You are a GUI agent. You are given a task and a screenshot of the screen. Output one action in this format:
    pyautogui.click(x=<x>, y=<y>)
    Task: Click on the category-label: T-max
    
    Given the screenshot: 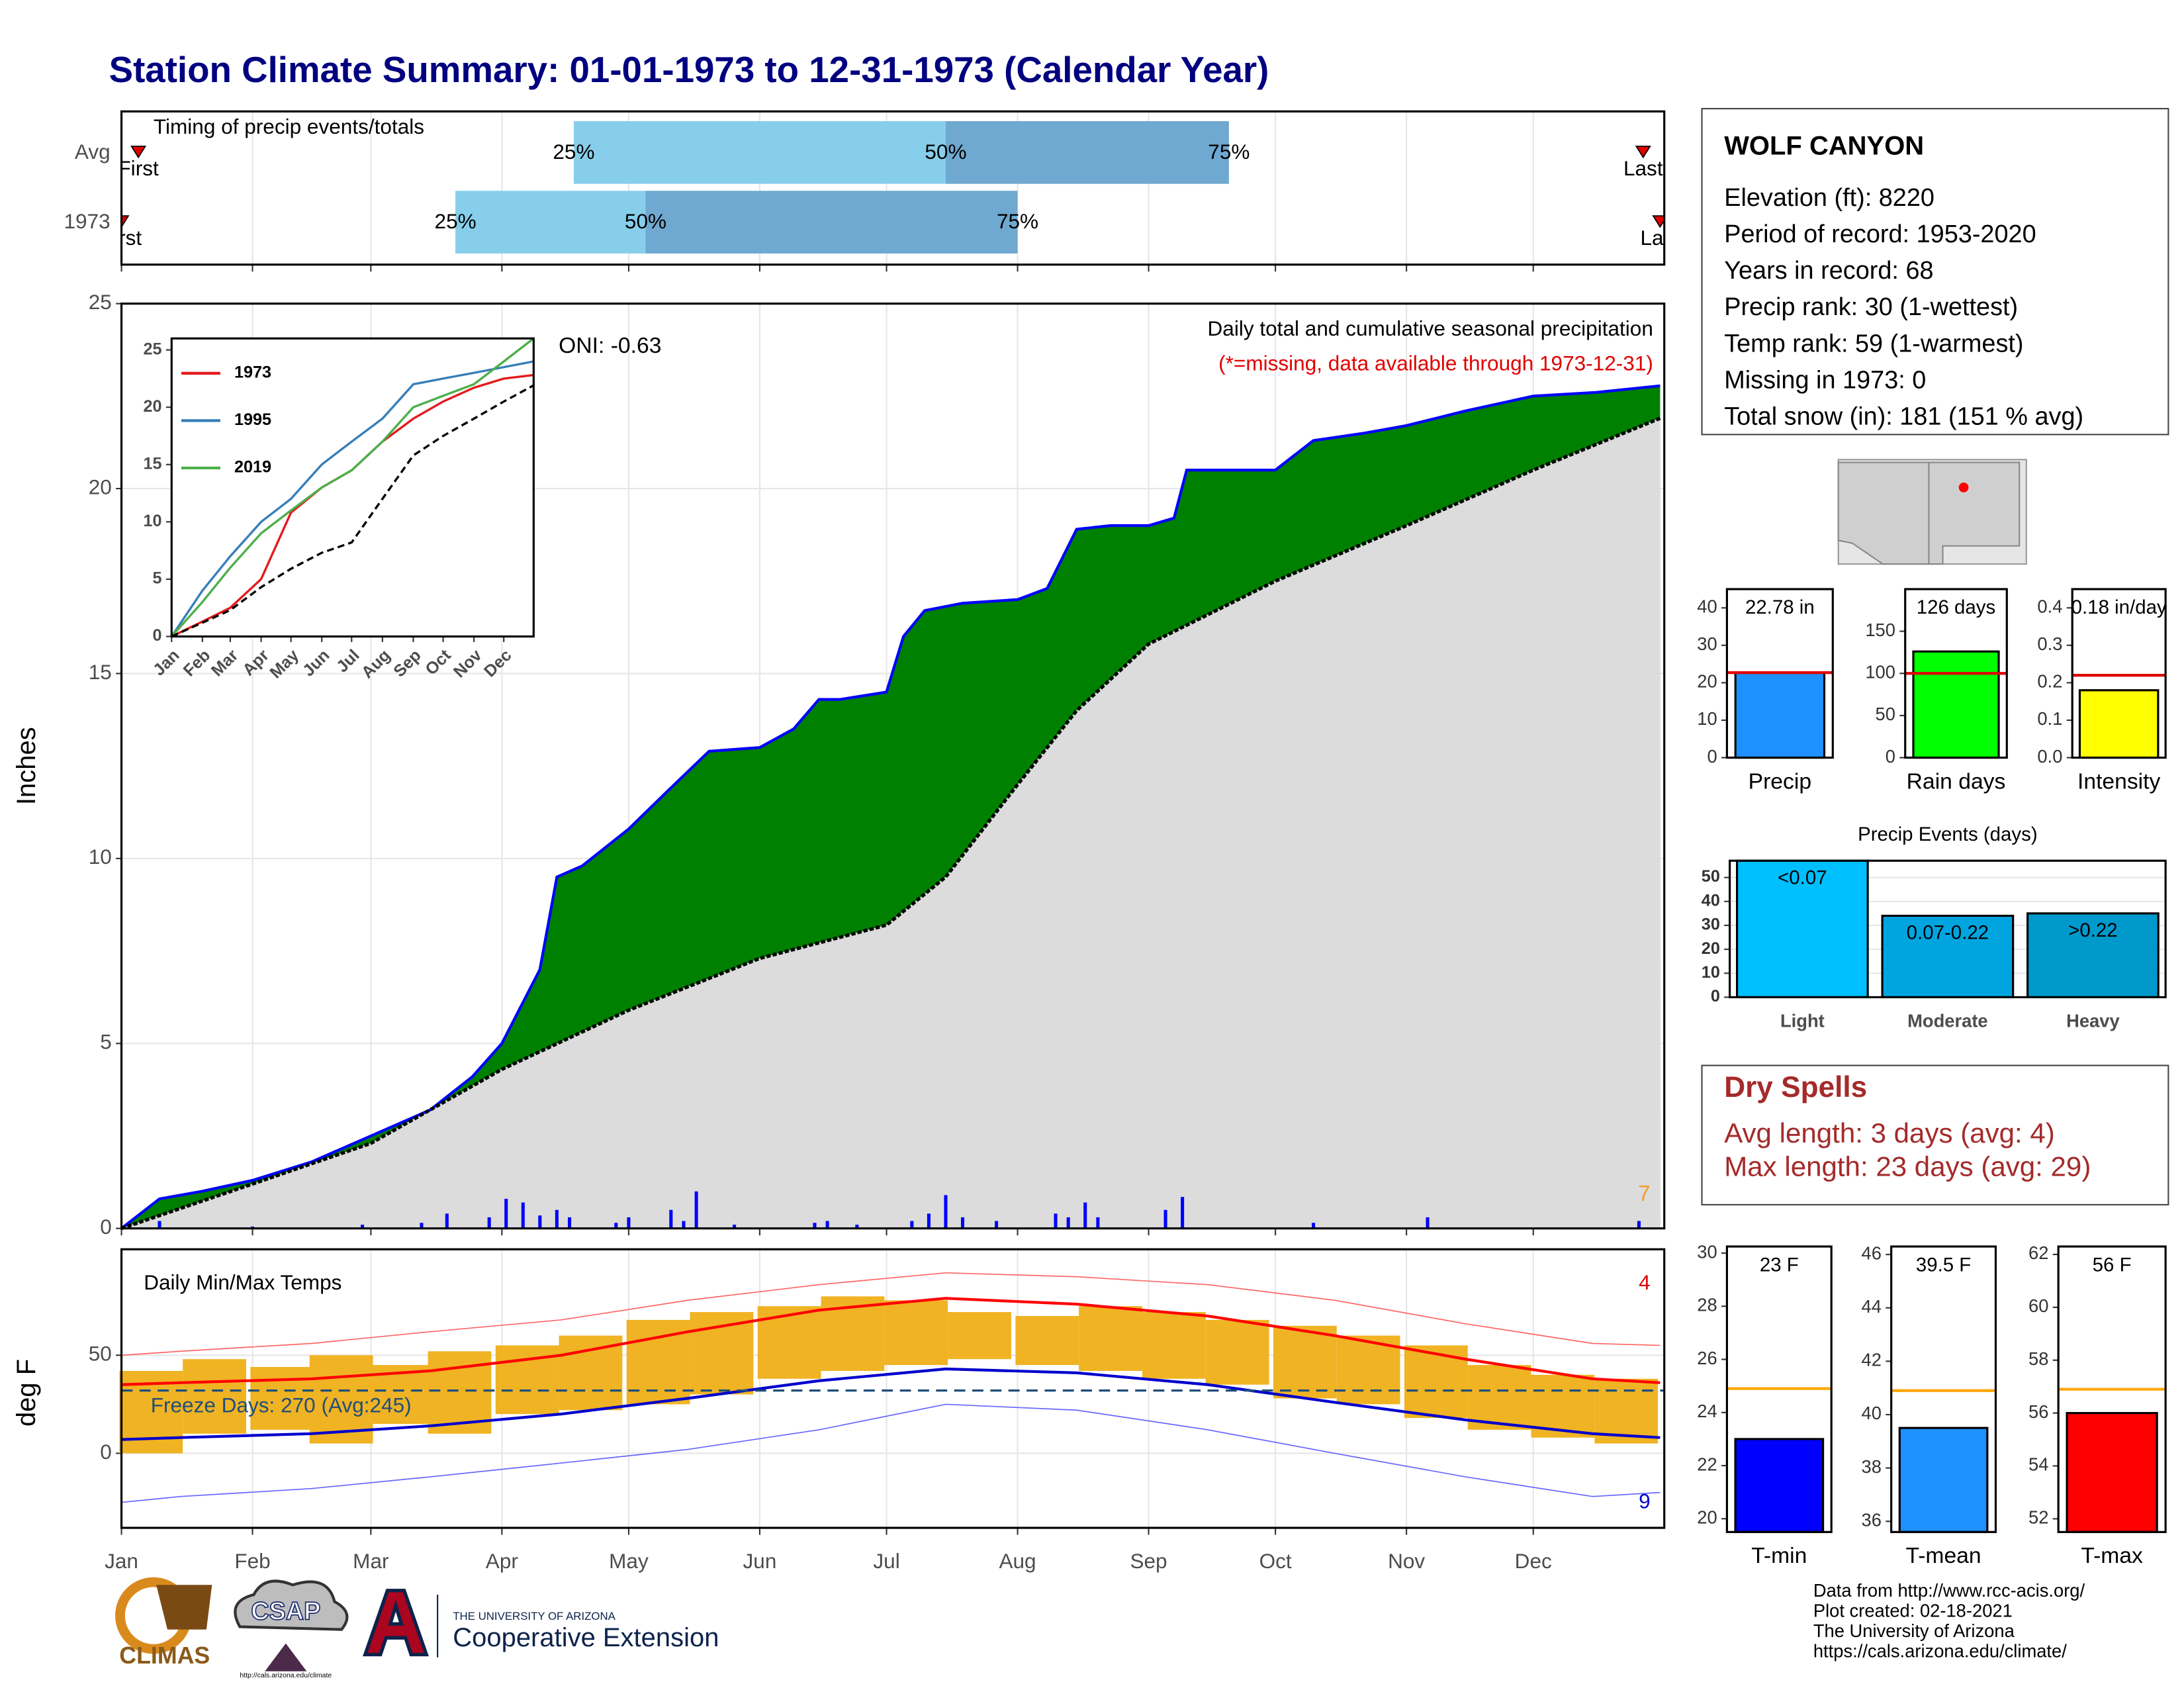 What is the action you would take?
    pyautogui.click(x=2112, y=1556)
    